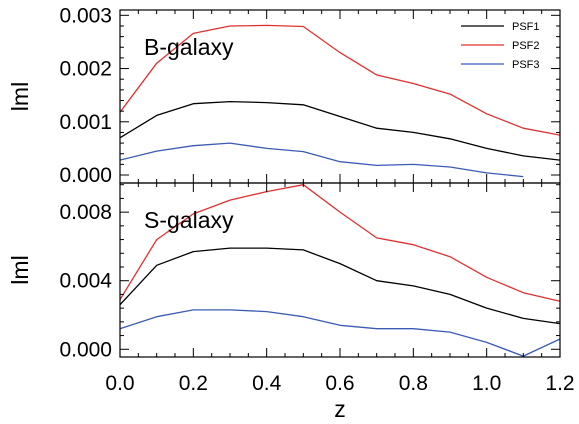  What do you see at coordinates (85, 281) in the screenshot?
I see `y-tick-label: 0.004` at bounding box center [85, 281].